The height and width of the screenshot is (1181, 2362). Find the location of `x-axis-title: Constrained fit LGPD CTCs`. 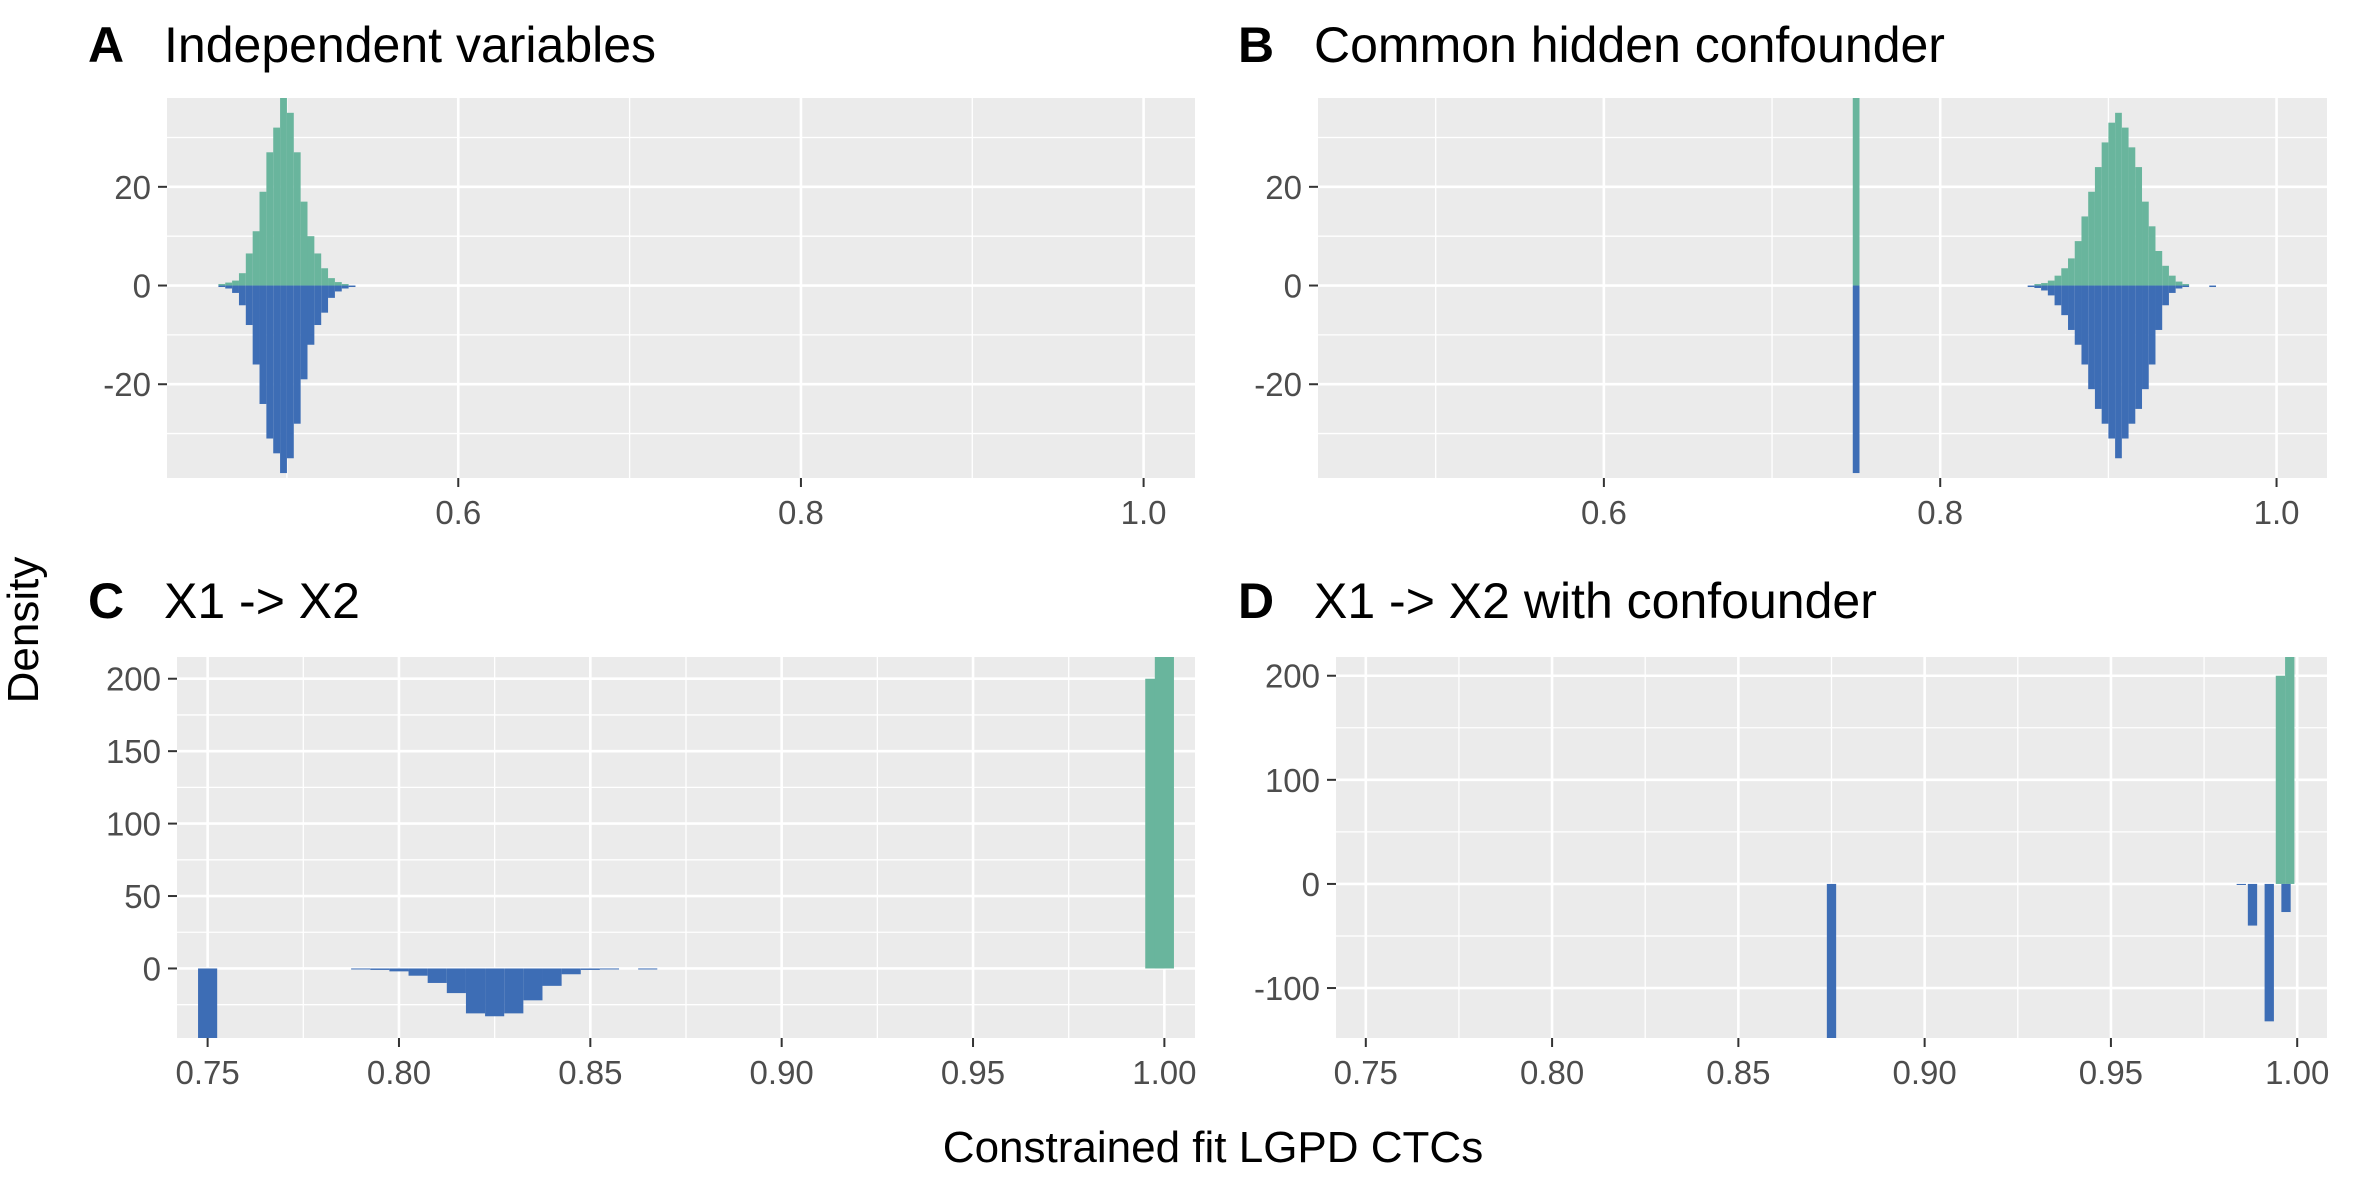

x-axis-title: Constrained fit LGPD CTCs is located at coordinates (1213, 1147).